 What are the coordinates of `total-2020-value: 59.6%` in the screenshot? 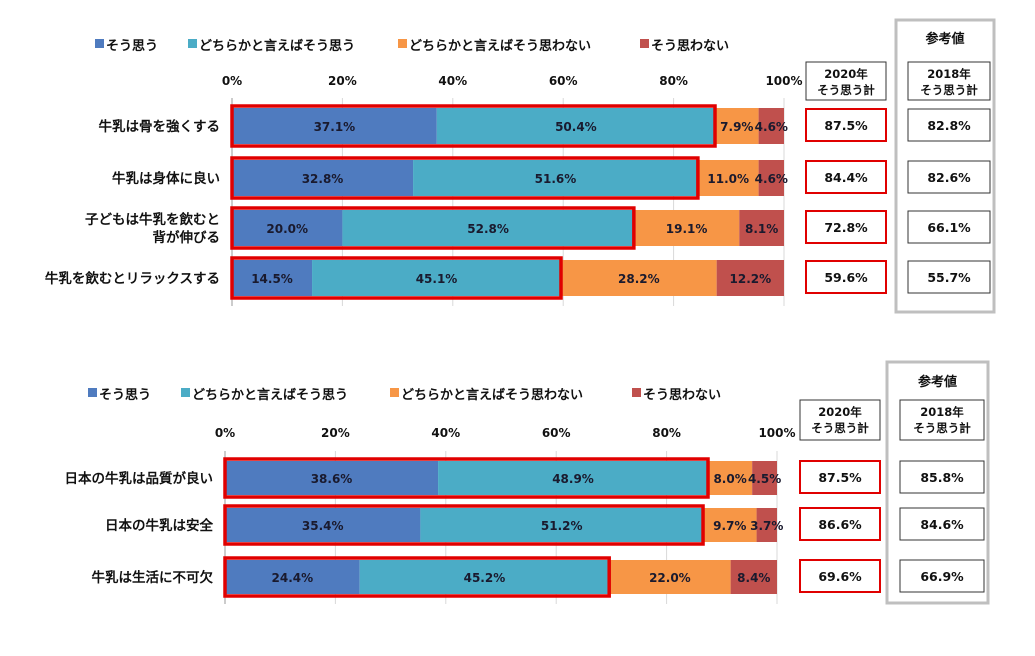 It's located at (846, 277).